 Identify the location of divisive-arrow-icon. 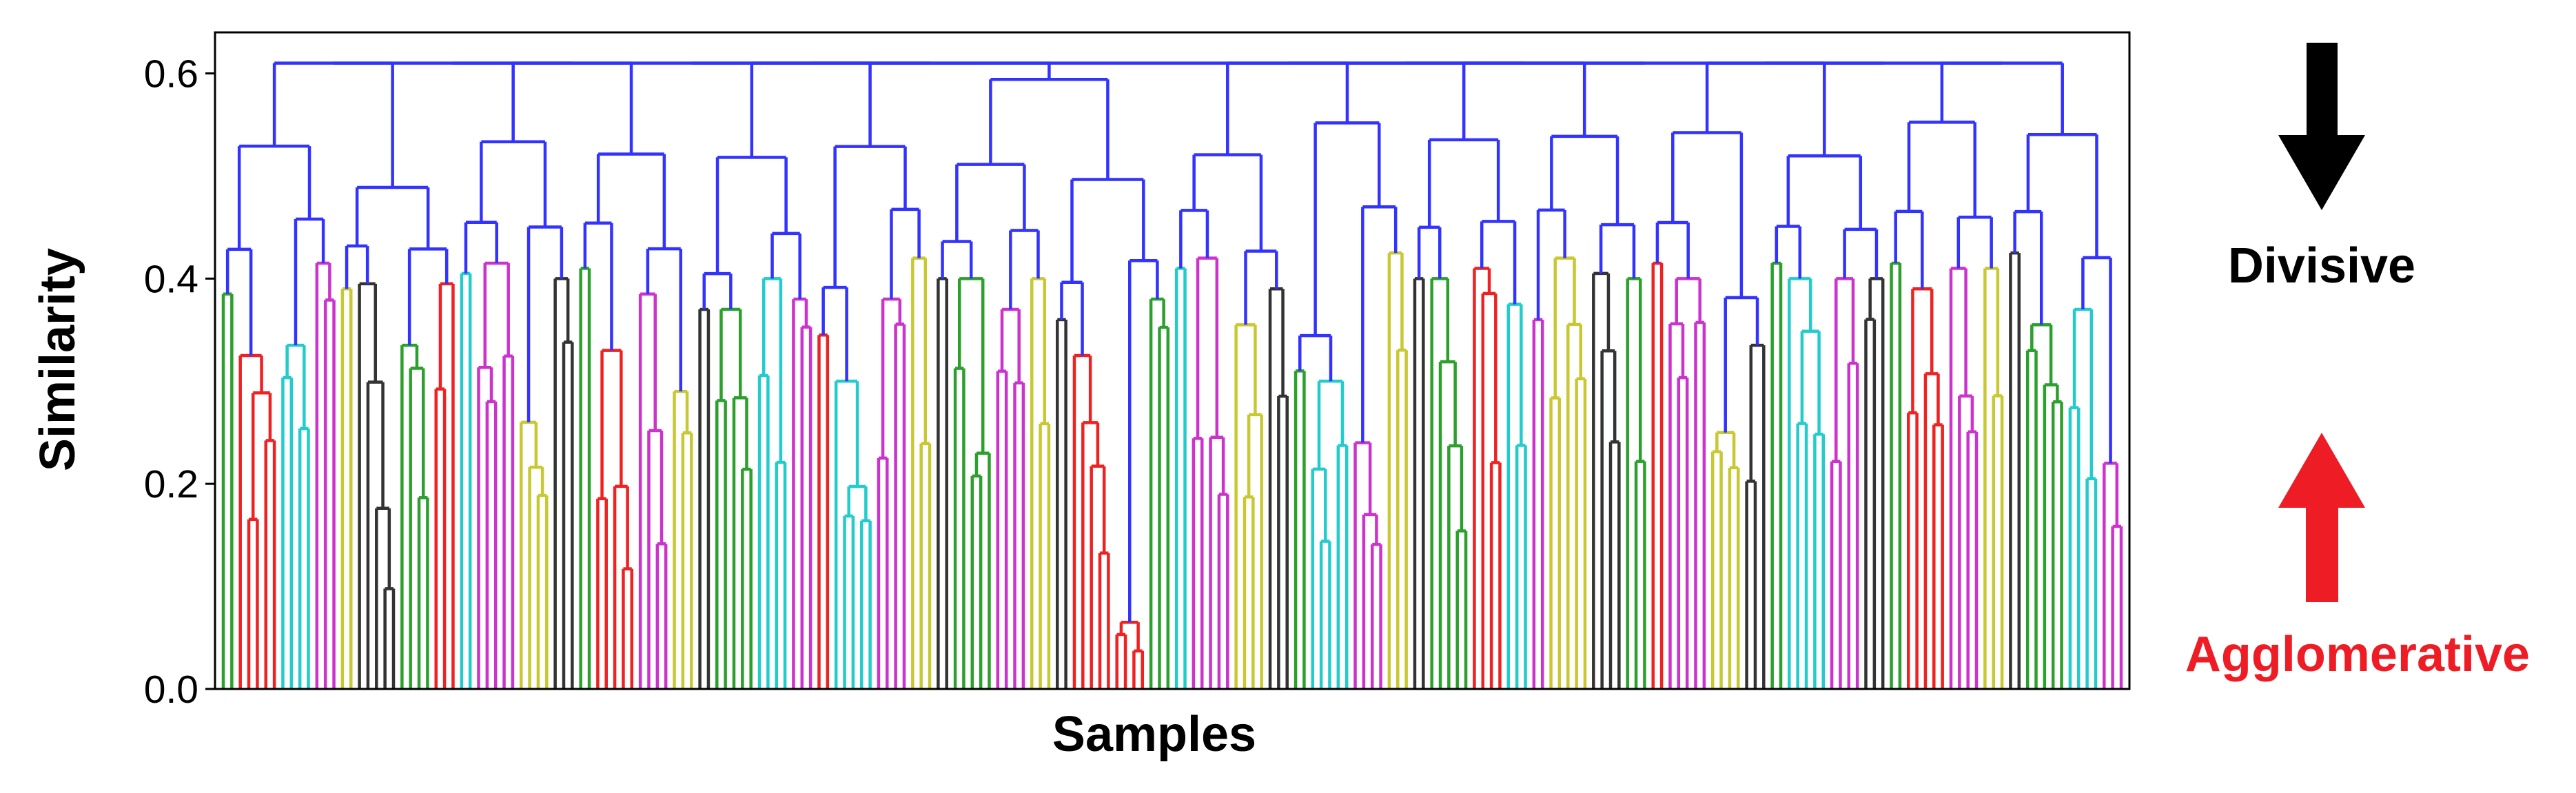
(2321, 126).